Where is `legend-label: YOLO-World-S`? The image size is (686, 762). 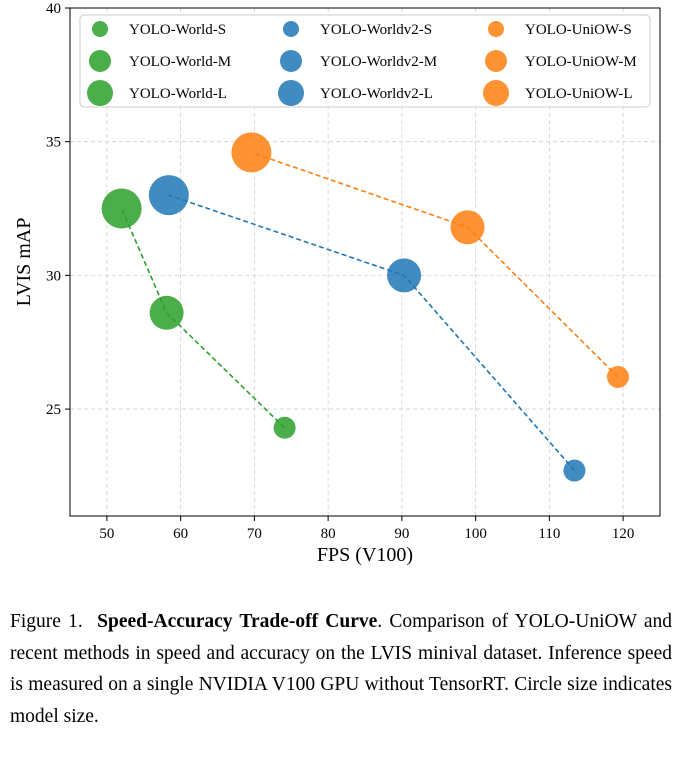
legend-label: YOLO-World-S is located at coordinates (177, 30).